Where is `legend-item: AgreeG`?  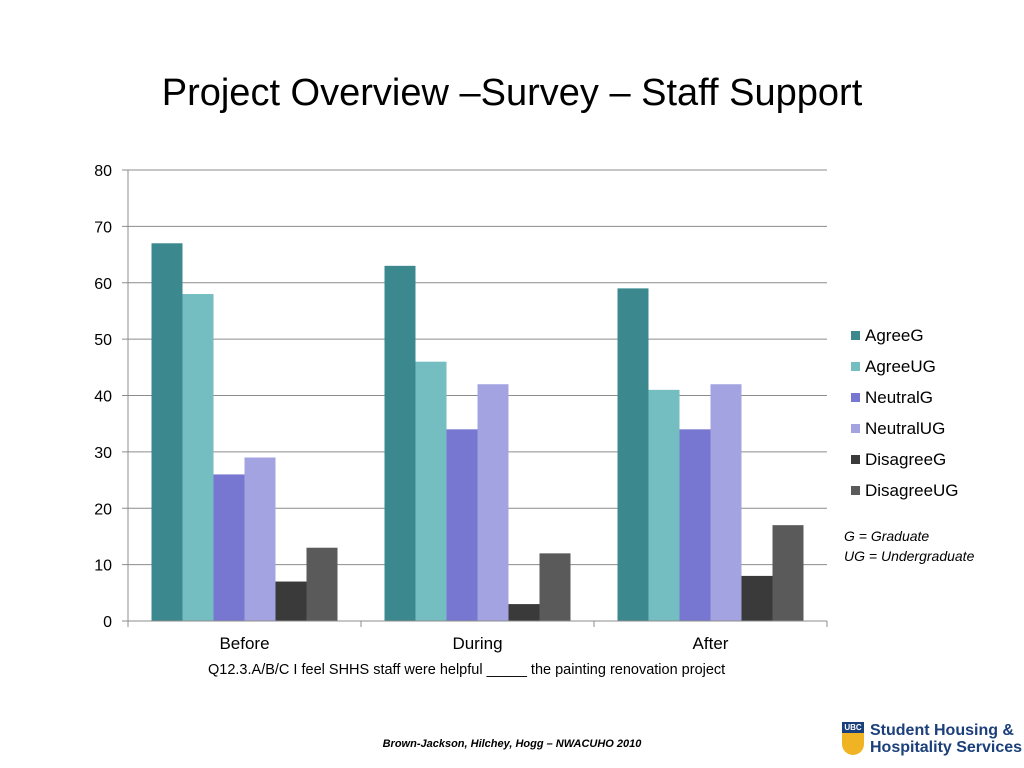 legend-item: AgreeG is located at coordinates (905, 335).